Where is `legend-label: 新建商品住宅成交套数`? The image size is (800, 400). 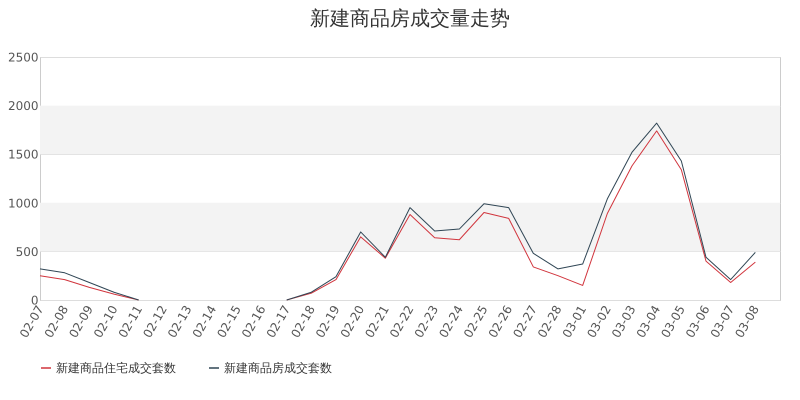
legend-label: 新建商品住宅成交套数 is located at coordinates (116, 368).